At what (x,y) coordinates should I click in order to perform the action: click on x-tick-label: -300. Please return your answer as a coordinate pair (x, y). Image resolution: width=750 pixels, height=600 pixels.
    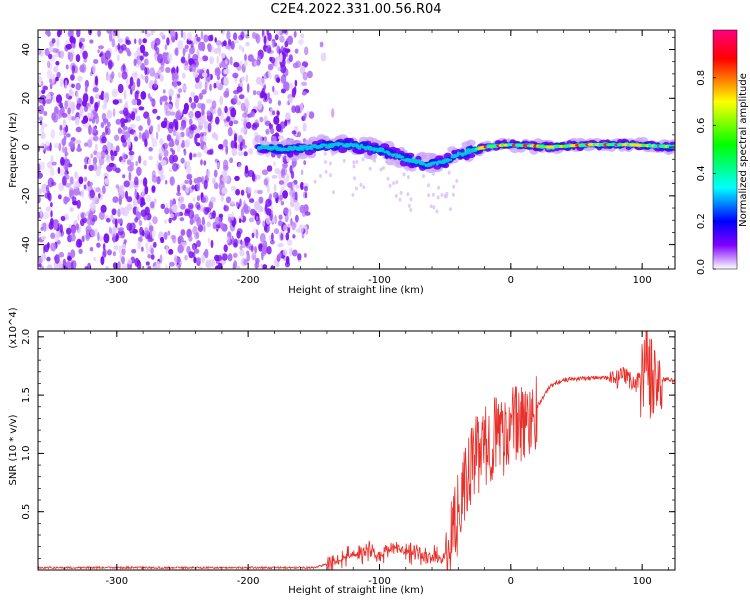
    Looking at the image, I should click on (116, 581).